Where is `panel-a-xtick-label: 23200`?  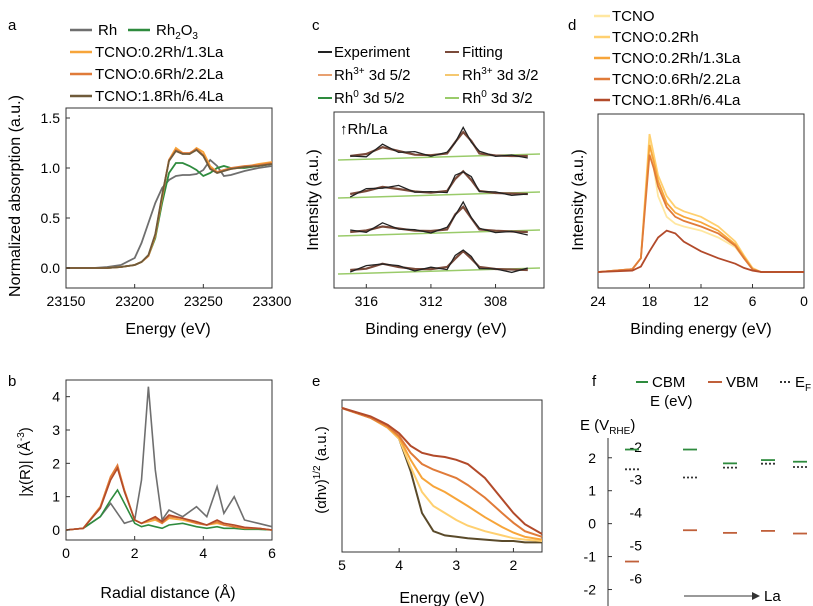
panel-a-xtick-label: 23200 is located at coordinates (134, 301).